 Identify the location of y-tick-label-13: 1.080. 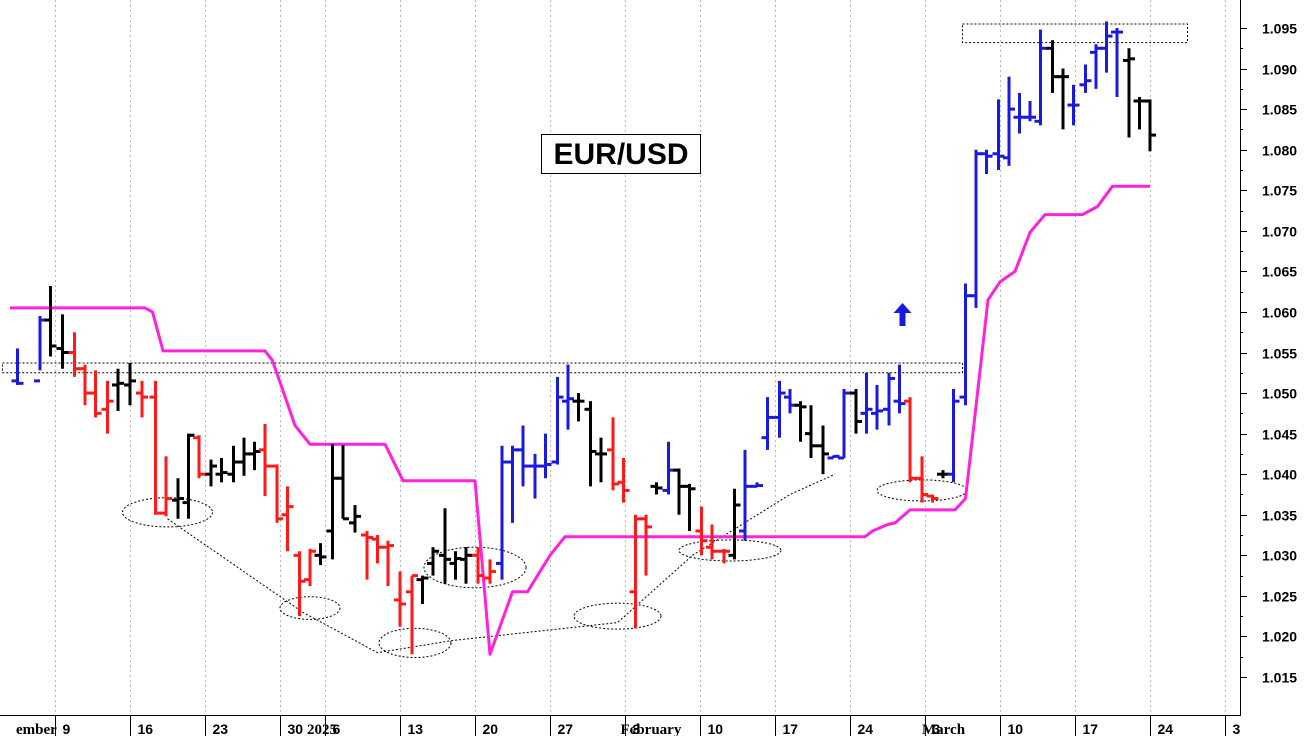
(1279, 151).